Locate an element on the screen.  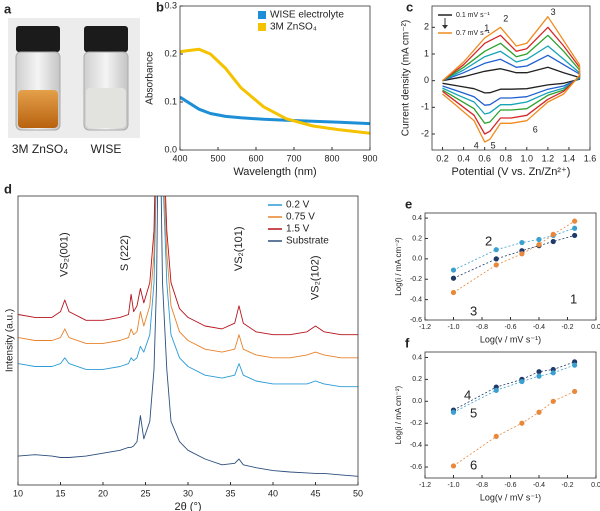
x-tick-label: -0.4 is located at coordinates (539, 485).